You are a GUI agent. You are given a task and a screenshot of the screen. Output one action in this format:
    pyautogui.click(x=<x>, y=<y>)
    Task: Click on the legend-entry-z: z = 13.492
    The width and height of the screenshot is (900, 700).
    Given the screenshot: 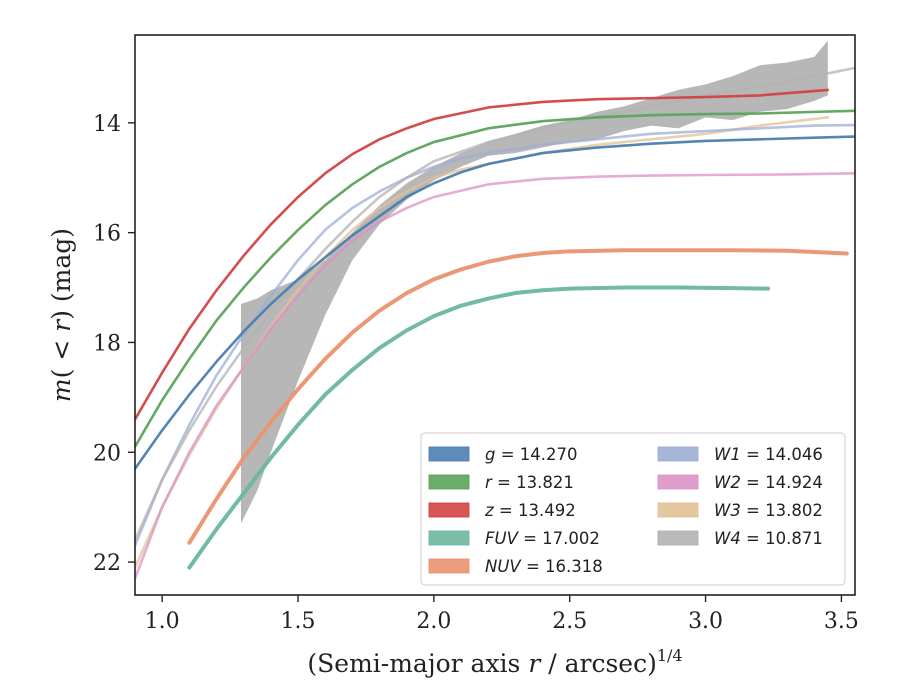 What is the action you would take?
    pyautogui.click(x=502, y=510)
    